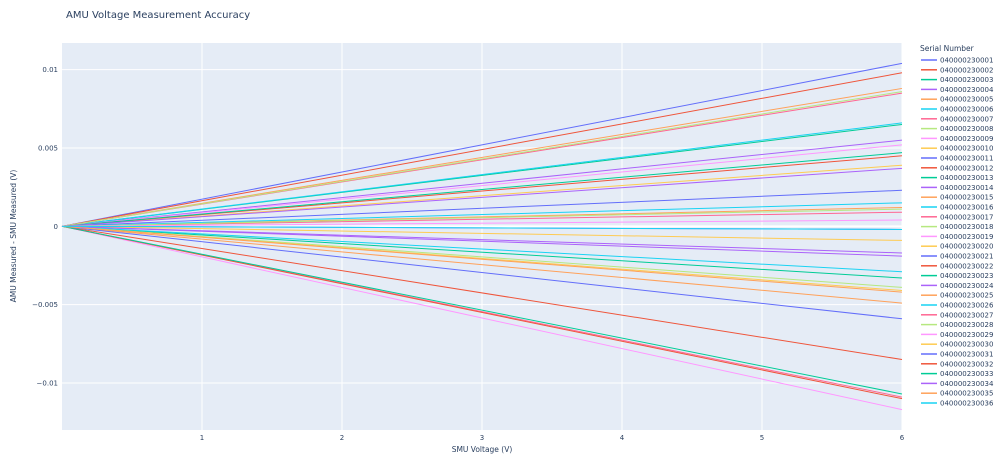 This screenshot has width=999, height=461. I want to click on legend-label: 040000230021, so click(966, 257).